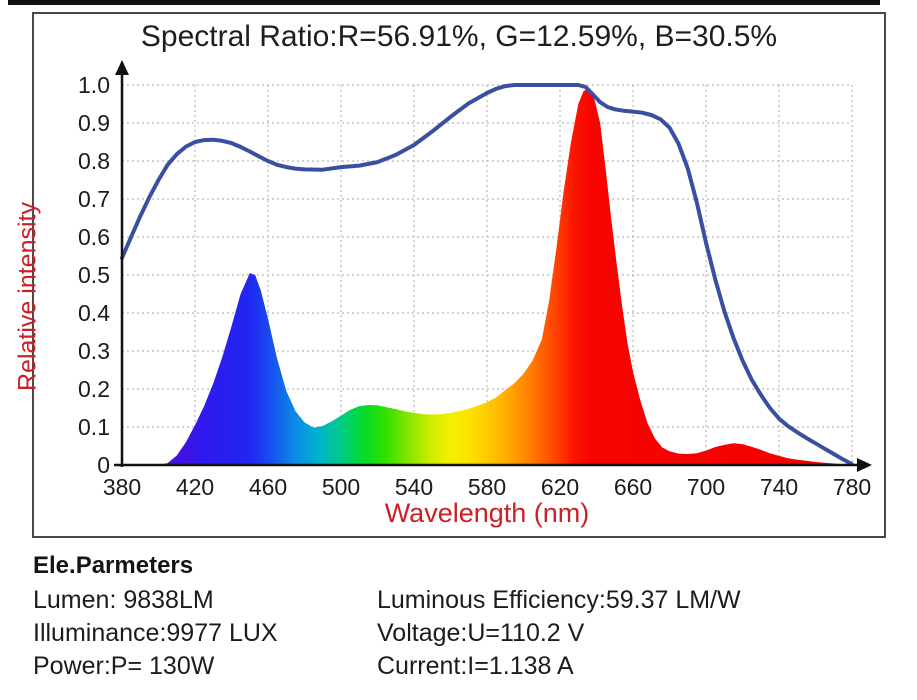  What do you see at coordinates (94, 85) in the screenshot?
I see `y-tick-label: 1.0` at bounding box center [94, 85].